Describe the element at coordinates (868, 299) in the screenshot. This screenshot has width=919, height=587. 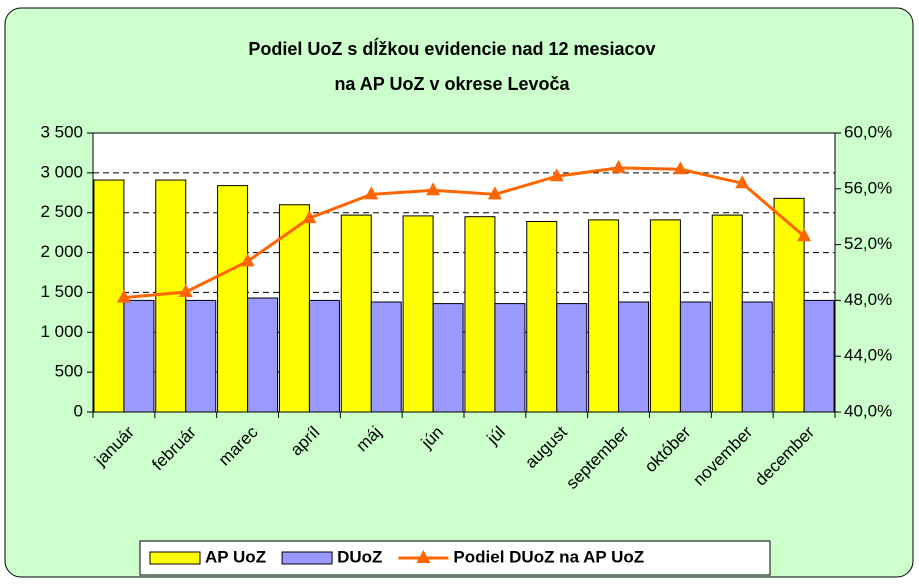
I see `y2-tick-label: 48,0%` at that location.